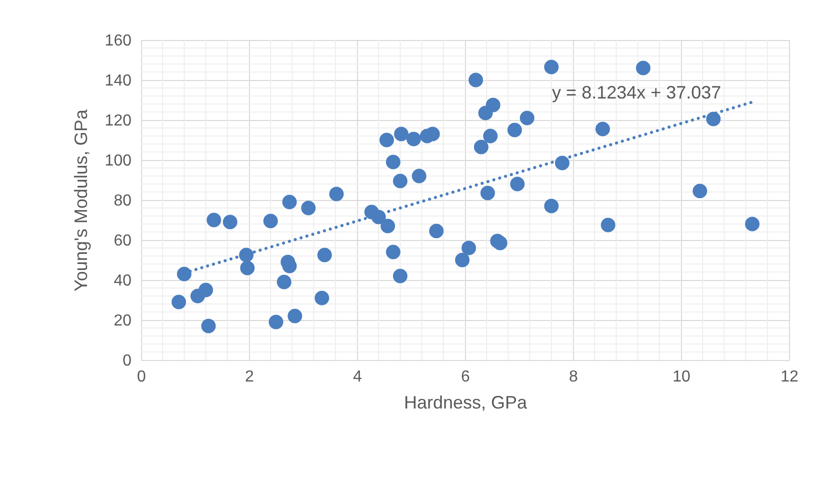 The width and height of the screenshot is (820, 477). Describe the element at coordinates (118, 161) in the screenshot. I see `y-tick-label: 100` at that location.